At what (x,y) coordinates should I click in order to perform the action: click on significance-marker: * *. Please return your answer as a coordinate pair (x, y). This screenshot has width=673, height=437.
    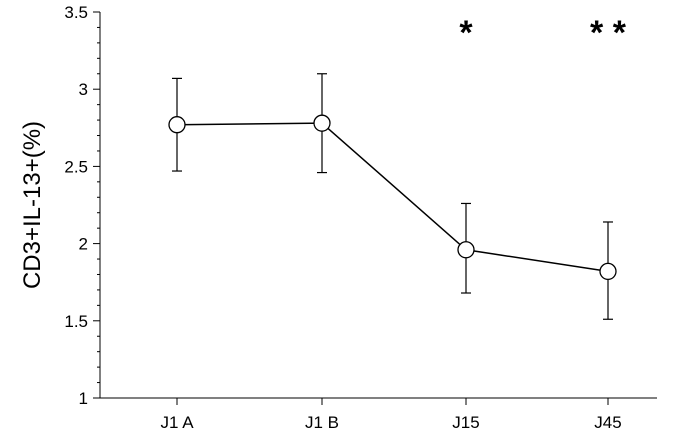
    Looking at the image, I should click on (608, 33).